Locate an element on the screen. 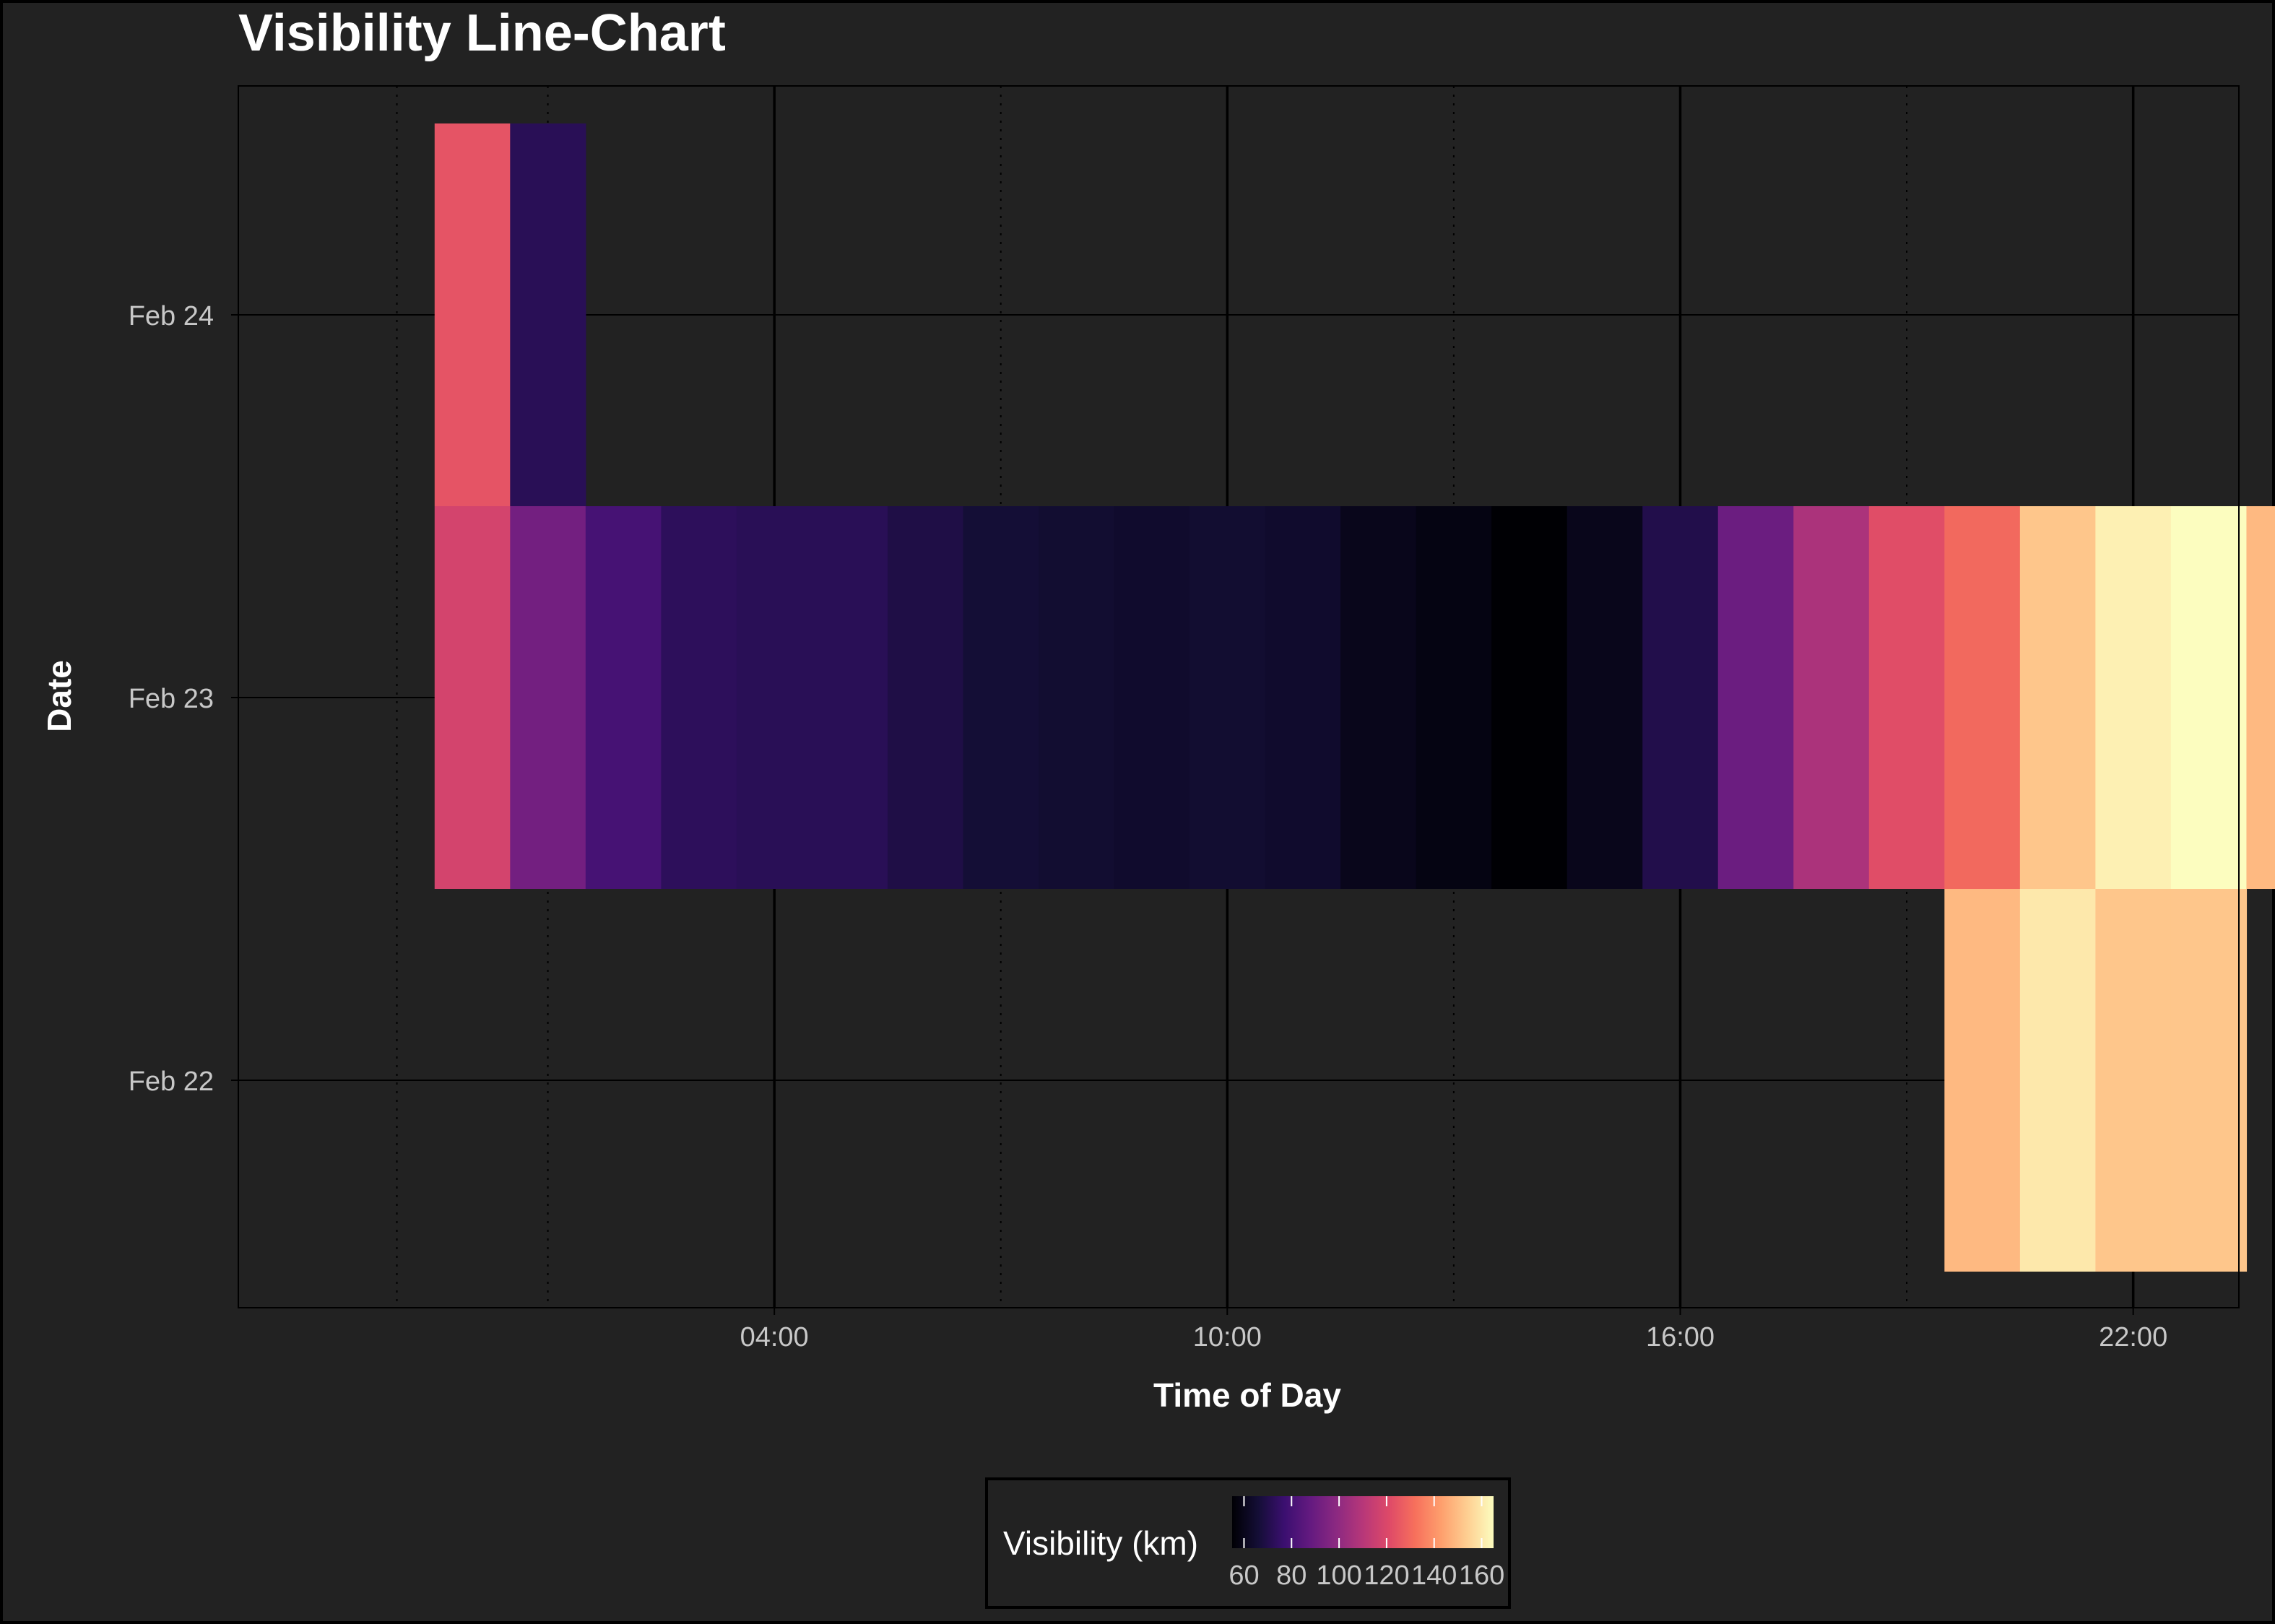  legend: Visibility (km) 60 80 100 120 140 160 is located at coordinates (1248, 1543).